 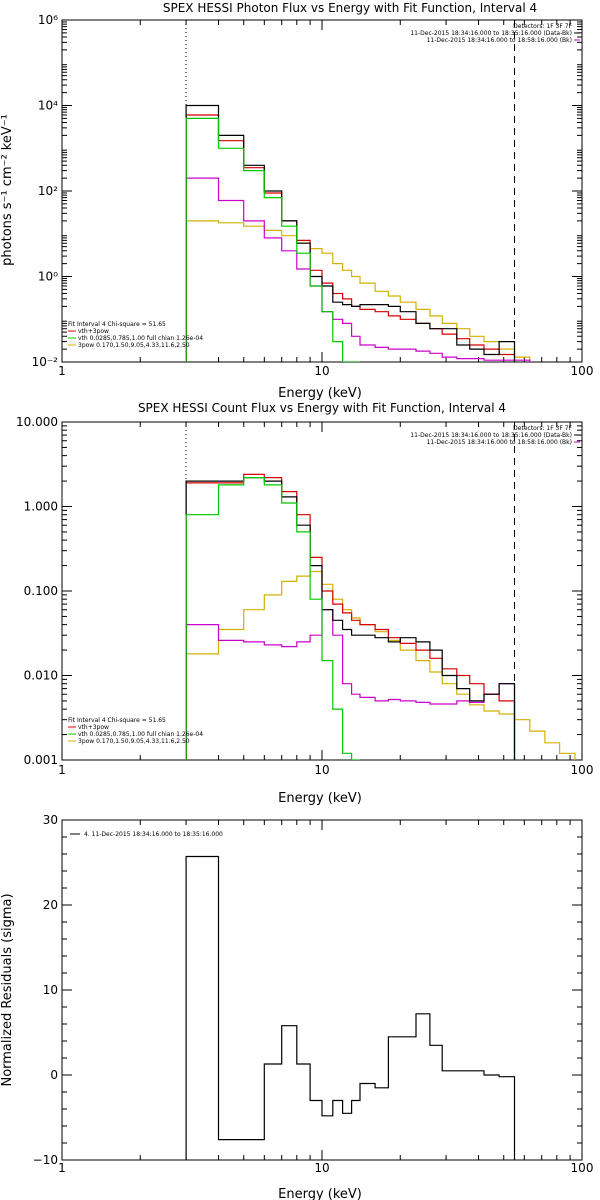 I want to click on panel1-ylabel: photons s⁻¹ cm⁻² keV⁻¹, so click(x=7, y=190).